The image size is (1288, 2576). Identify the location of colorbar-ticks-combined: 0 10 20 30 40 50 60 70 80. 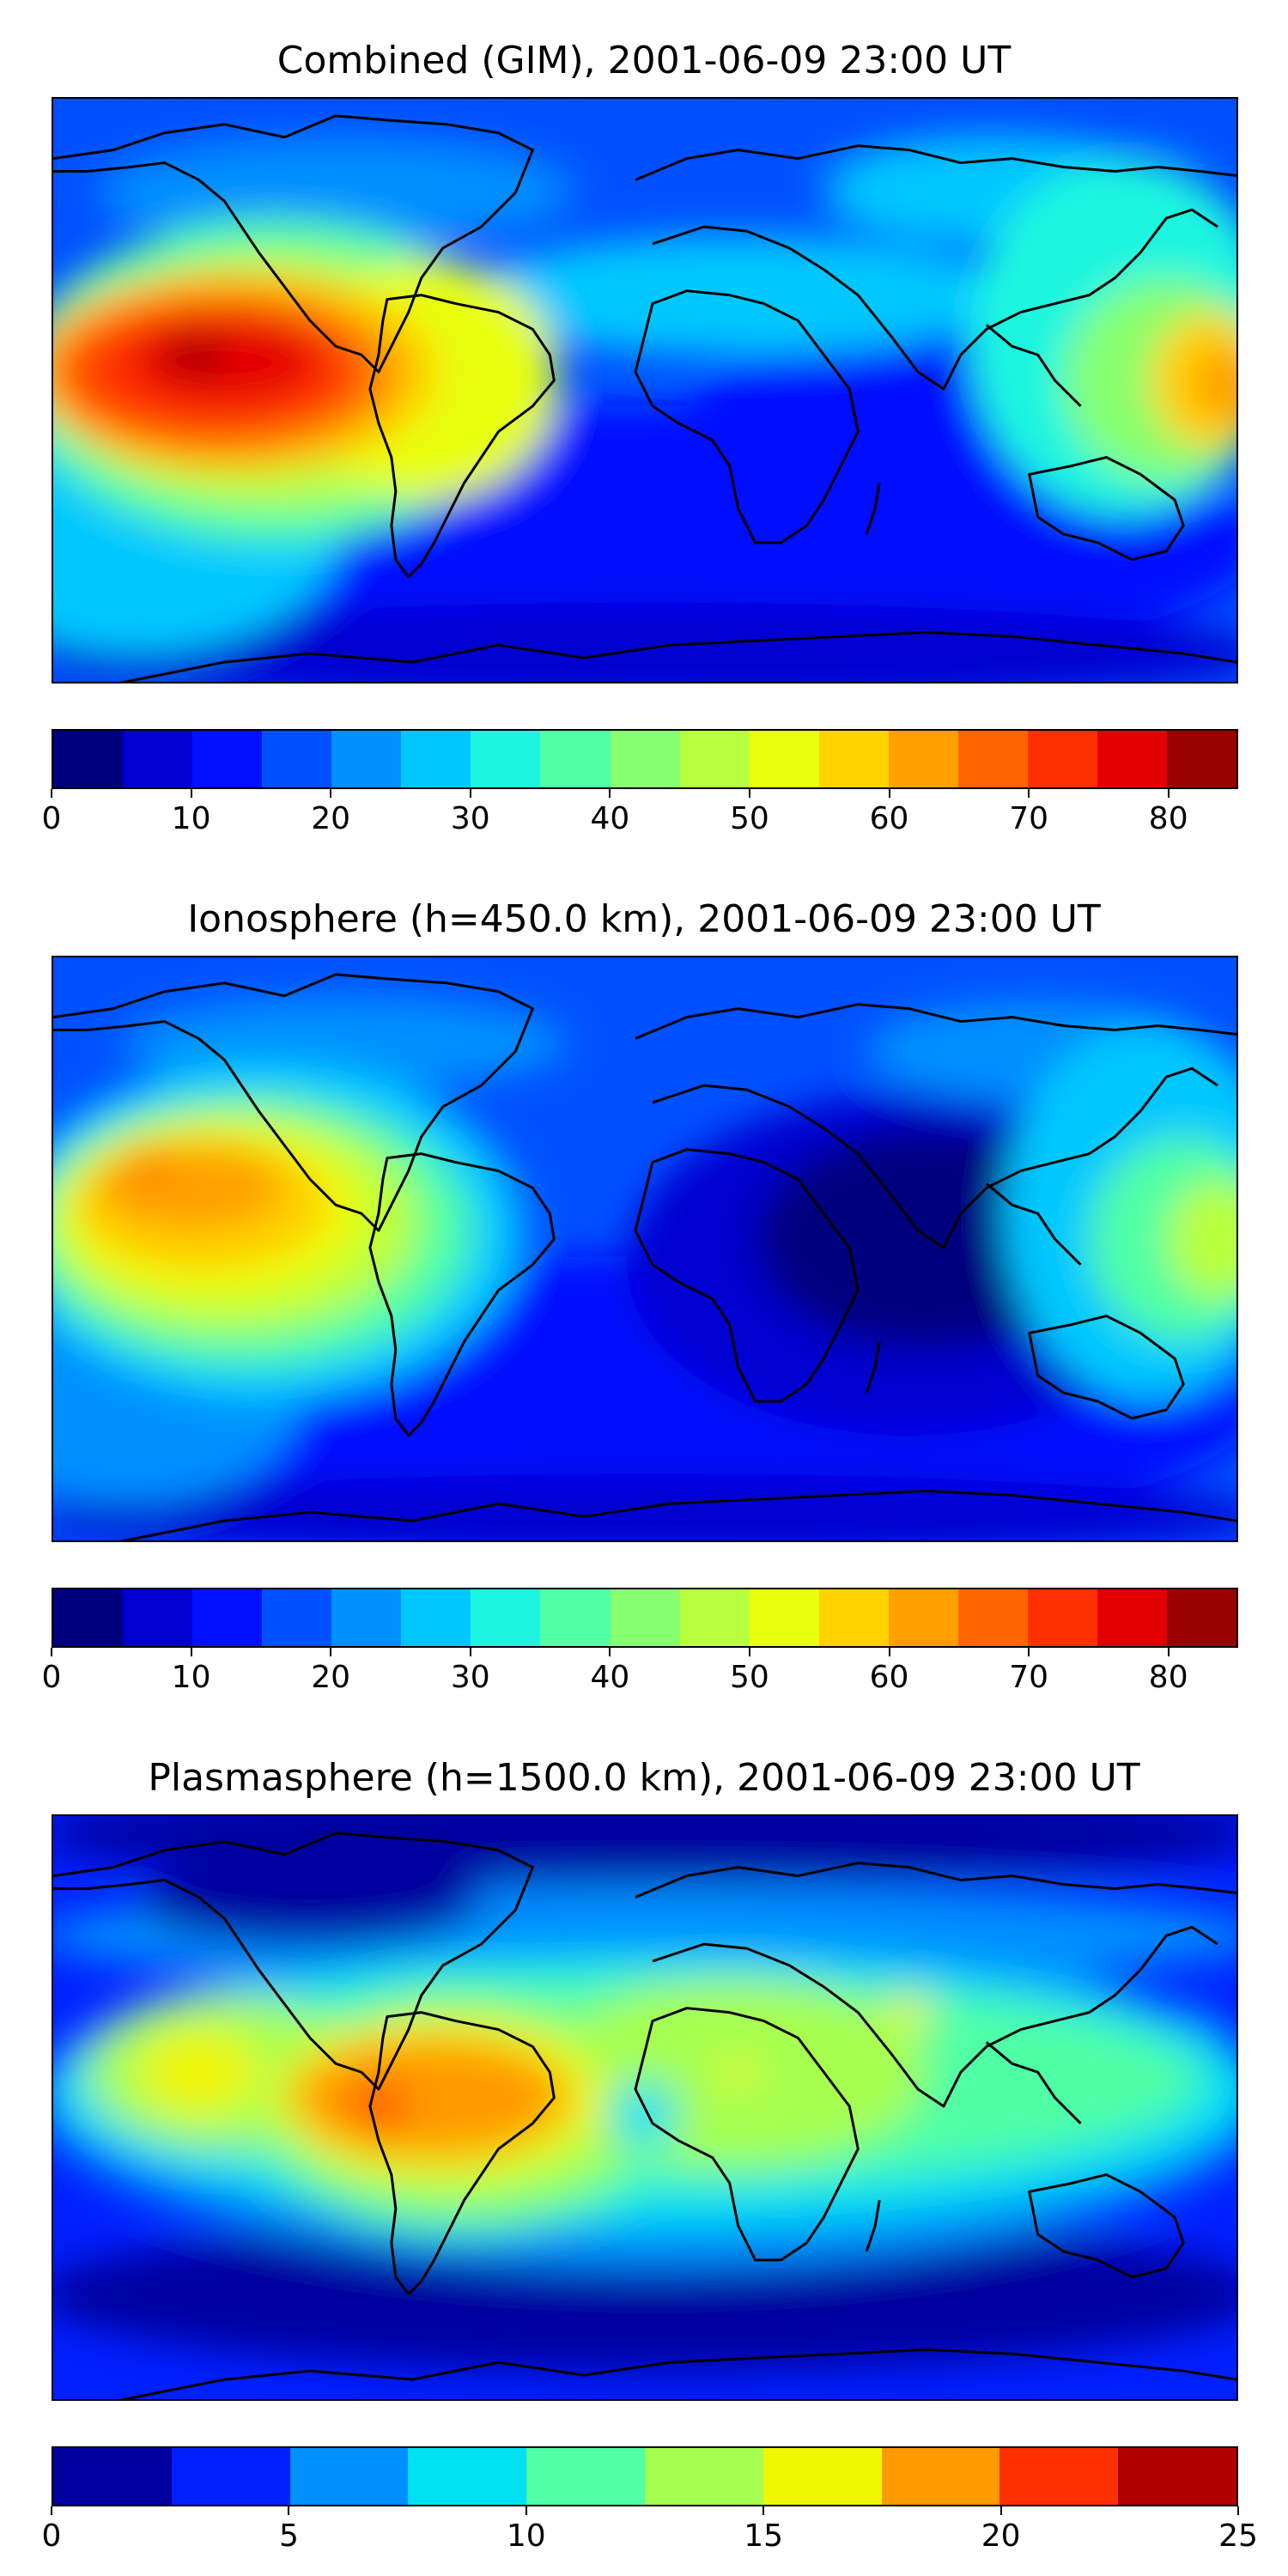
(640, 815).